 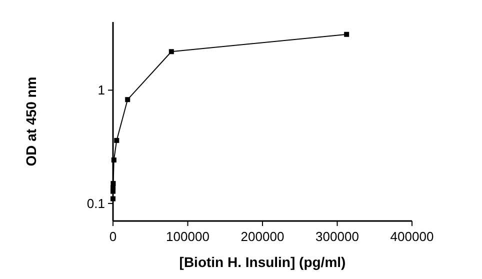 I want to click on x-tick-label: 100000, so click(x=188, y=236).